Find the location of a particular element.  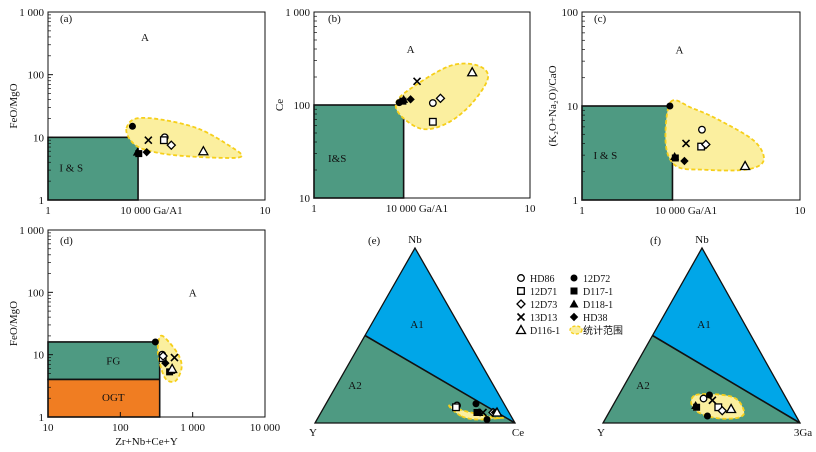

plot-frame is located at coordinates (156, 323).